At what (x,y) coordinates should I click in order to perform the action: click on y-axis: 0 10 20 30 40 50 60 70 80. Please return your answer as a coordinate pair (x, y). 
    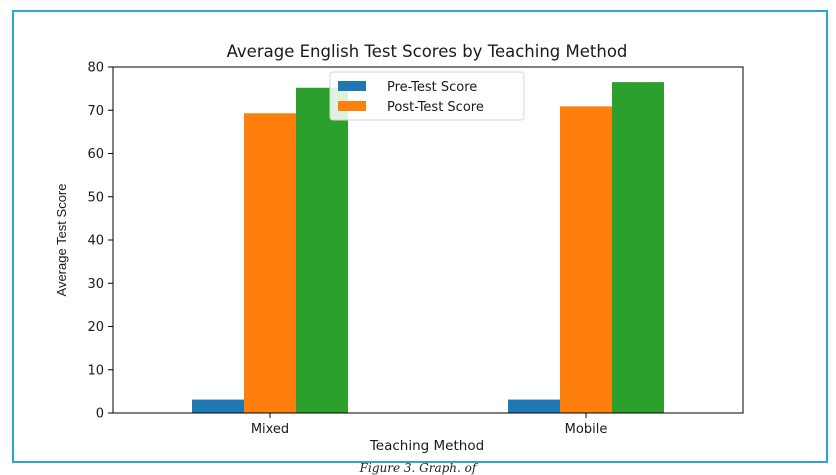
    Looking at the image, I should click on (100, 241).